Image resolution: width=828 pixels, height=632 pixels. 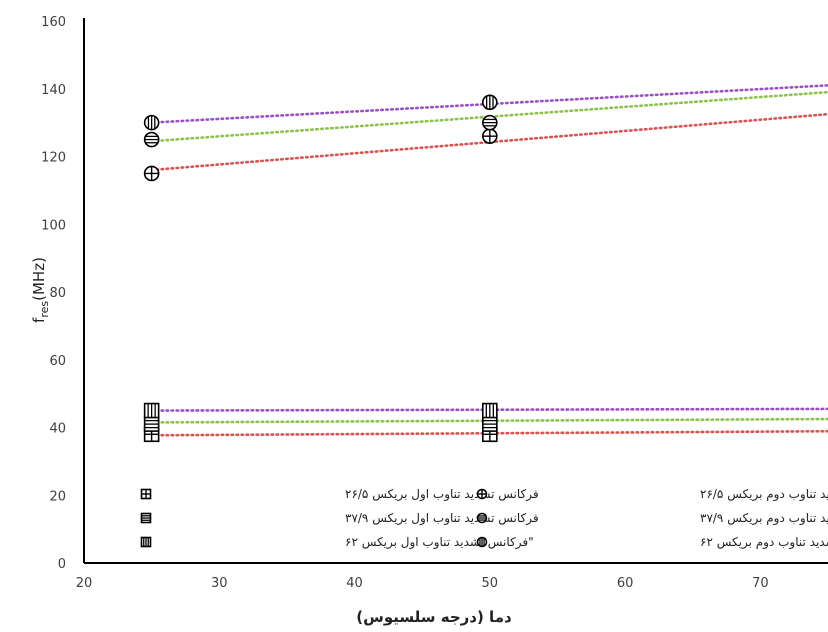 What do you see at coordinates (354, 583) in the screenshot?
I see `x-tick-label: 40` at bounding box center [354, 583].